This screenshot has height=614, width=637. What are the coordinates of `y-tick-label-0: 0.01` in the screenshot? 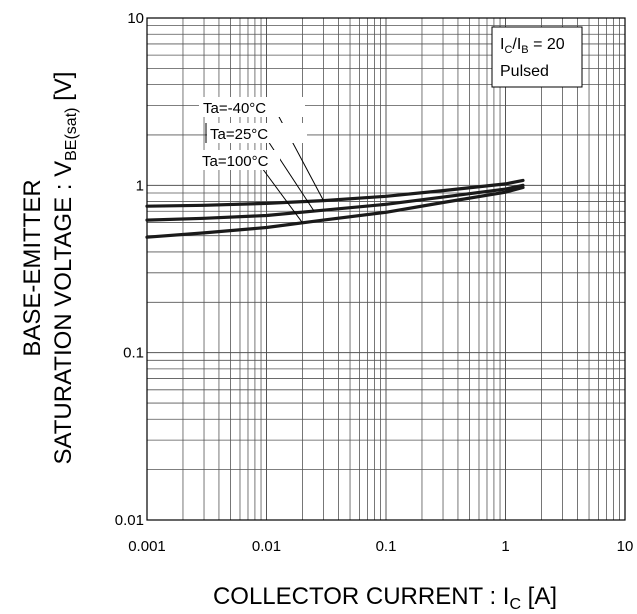 It's located at (129, 520).